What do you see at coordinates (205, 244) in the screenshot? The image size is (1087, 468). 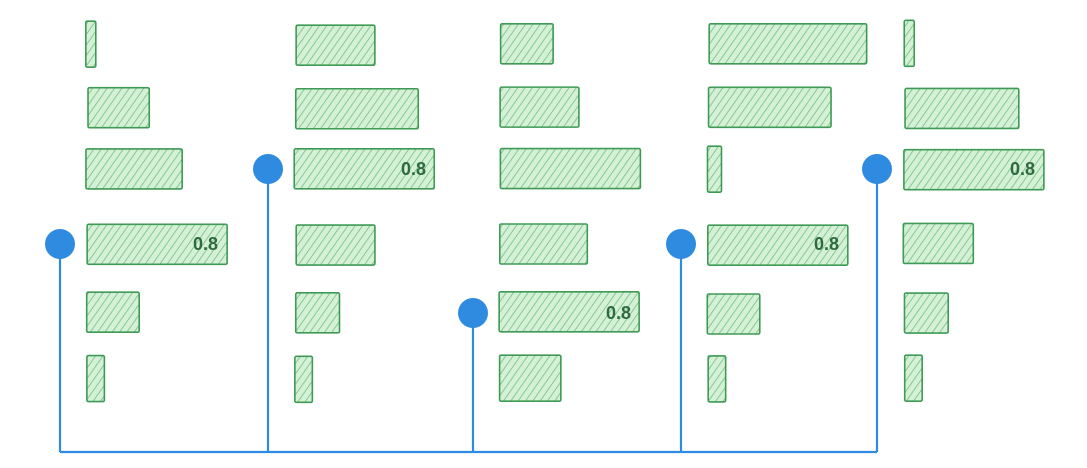 I see `value-label-panel-1: 0.8` at bounding box center [205, 244].